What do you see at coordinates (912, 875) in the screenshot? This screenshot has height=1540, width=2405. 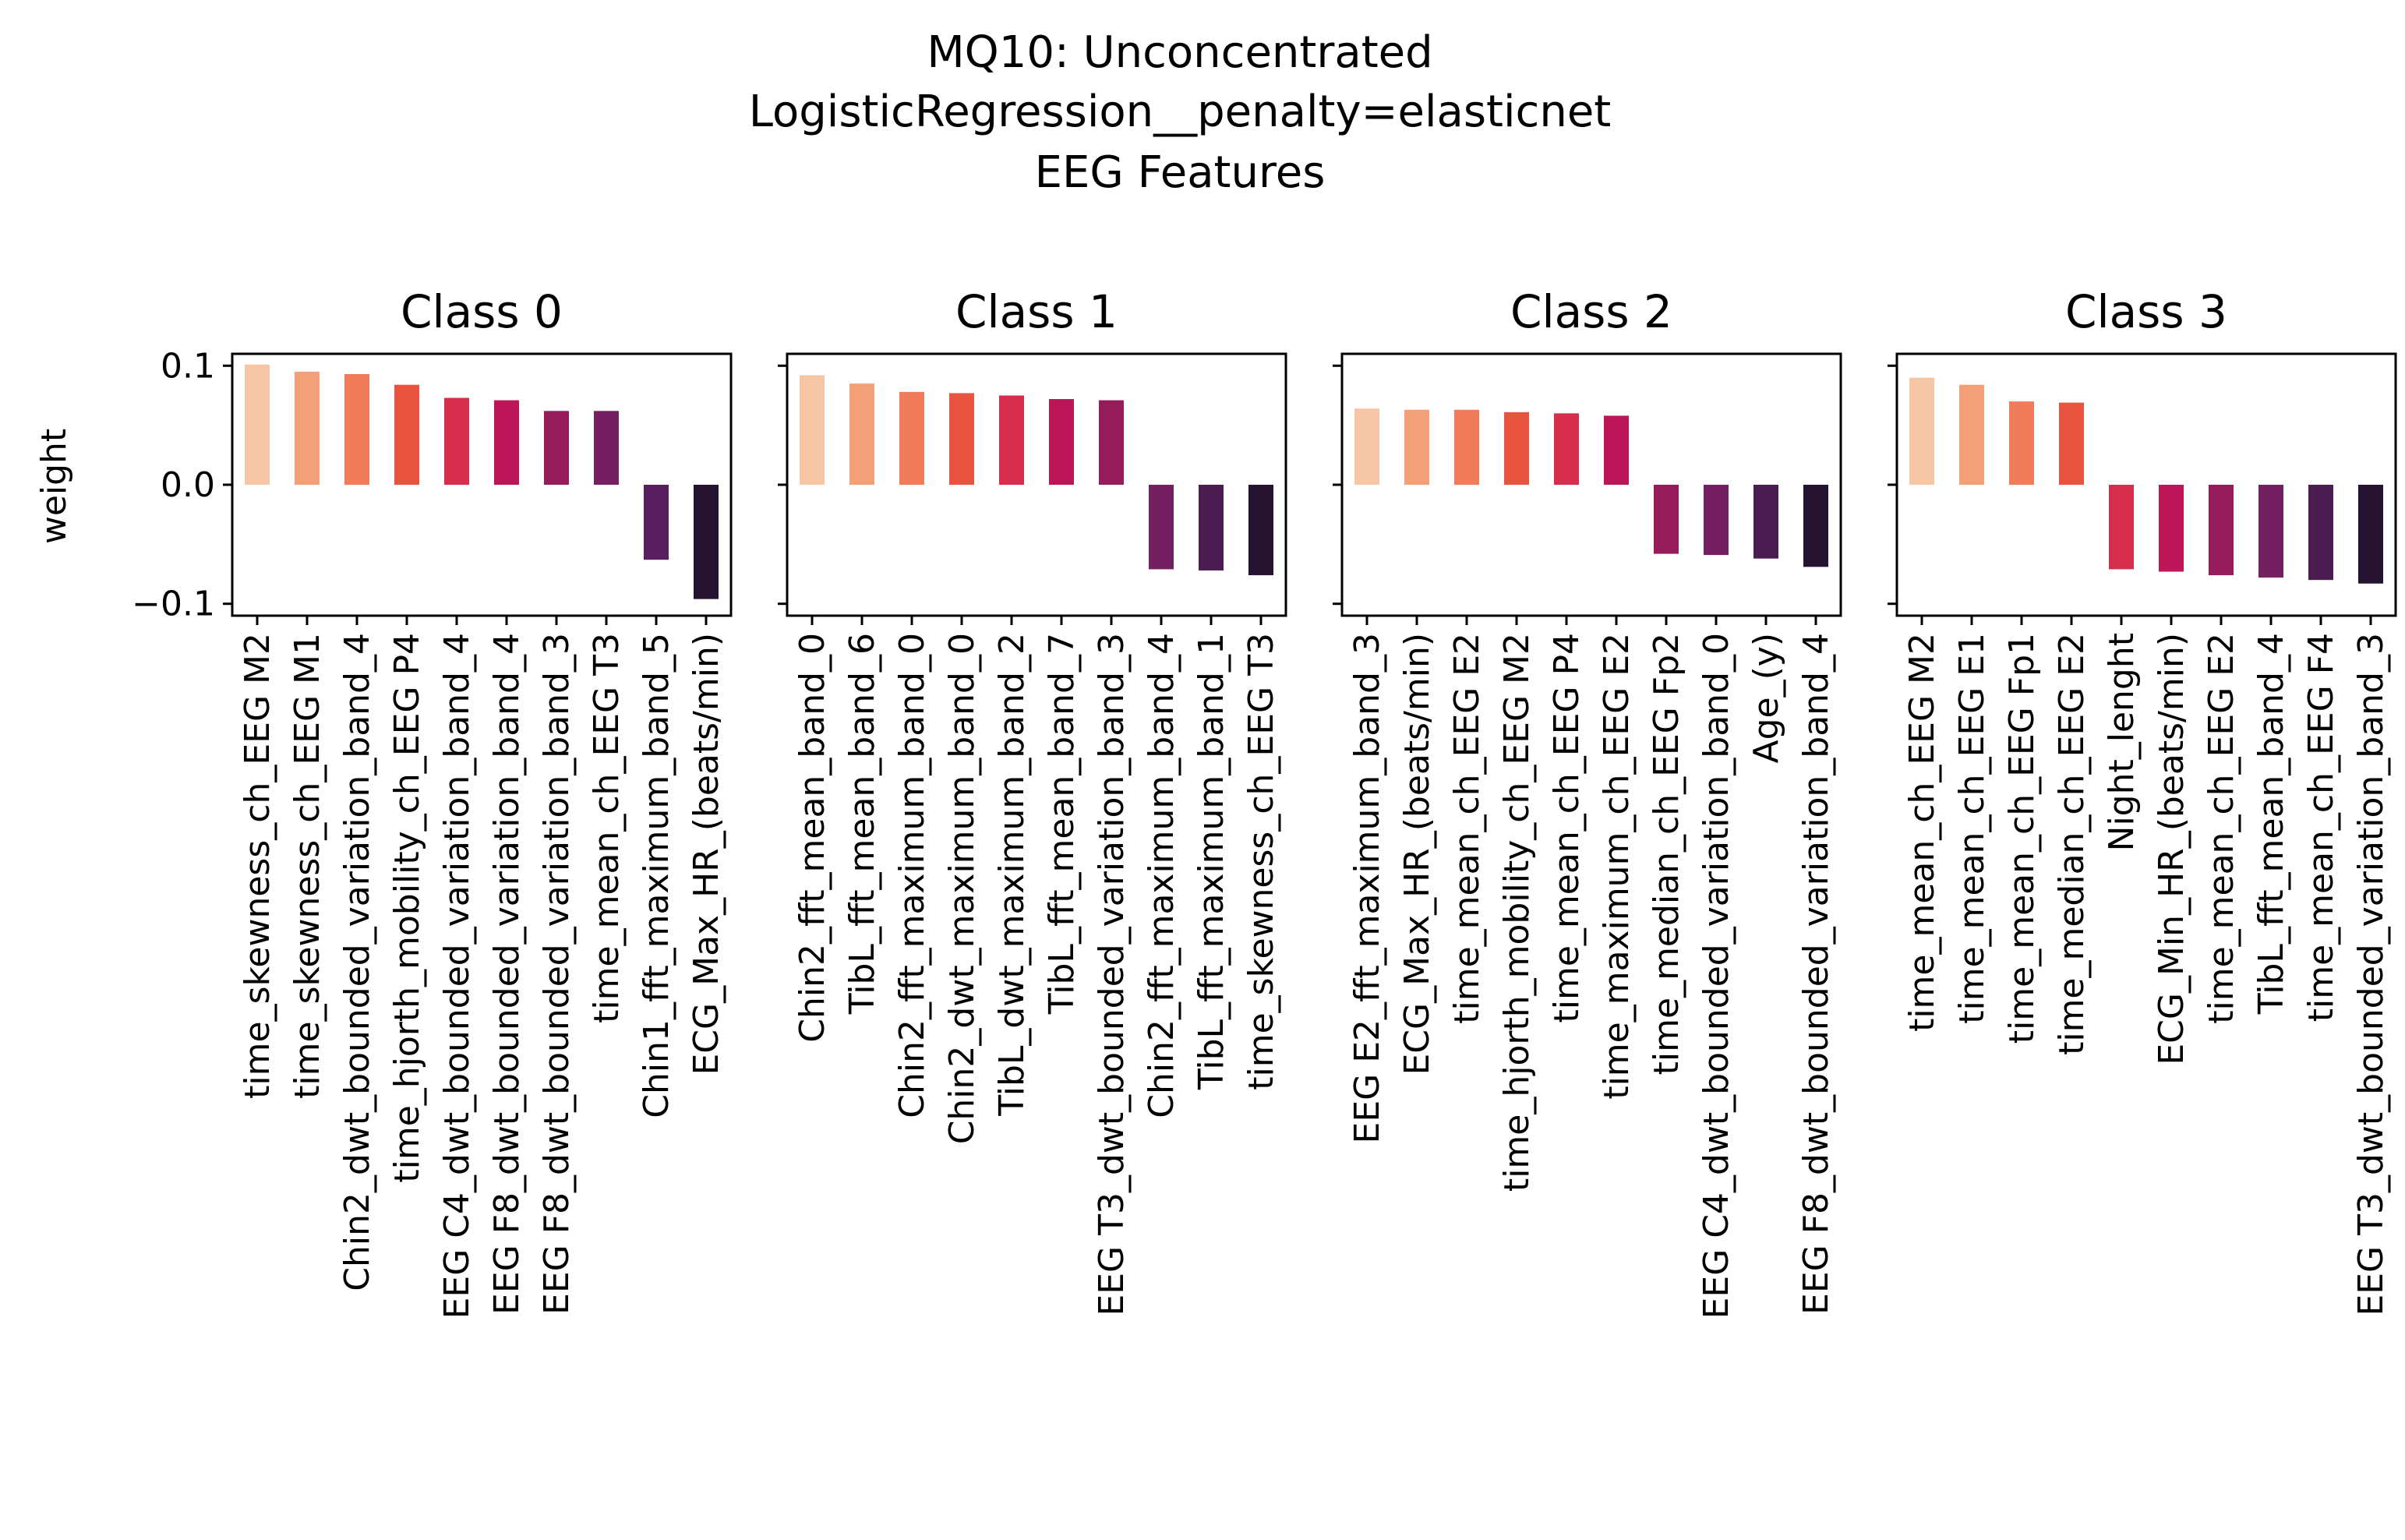 I see `category-label: Chin2_fft_maximum_band_0` at bounding box center [912, 875].